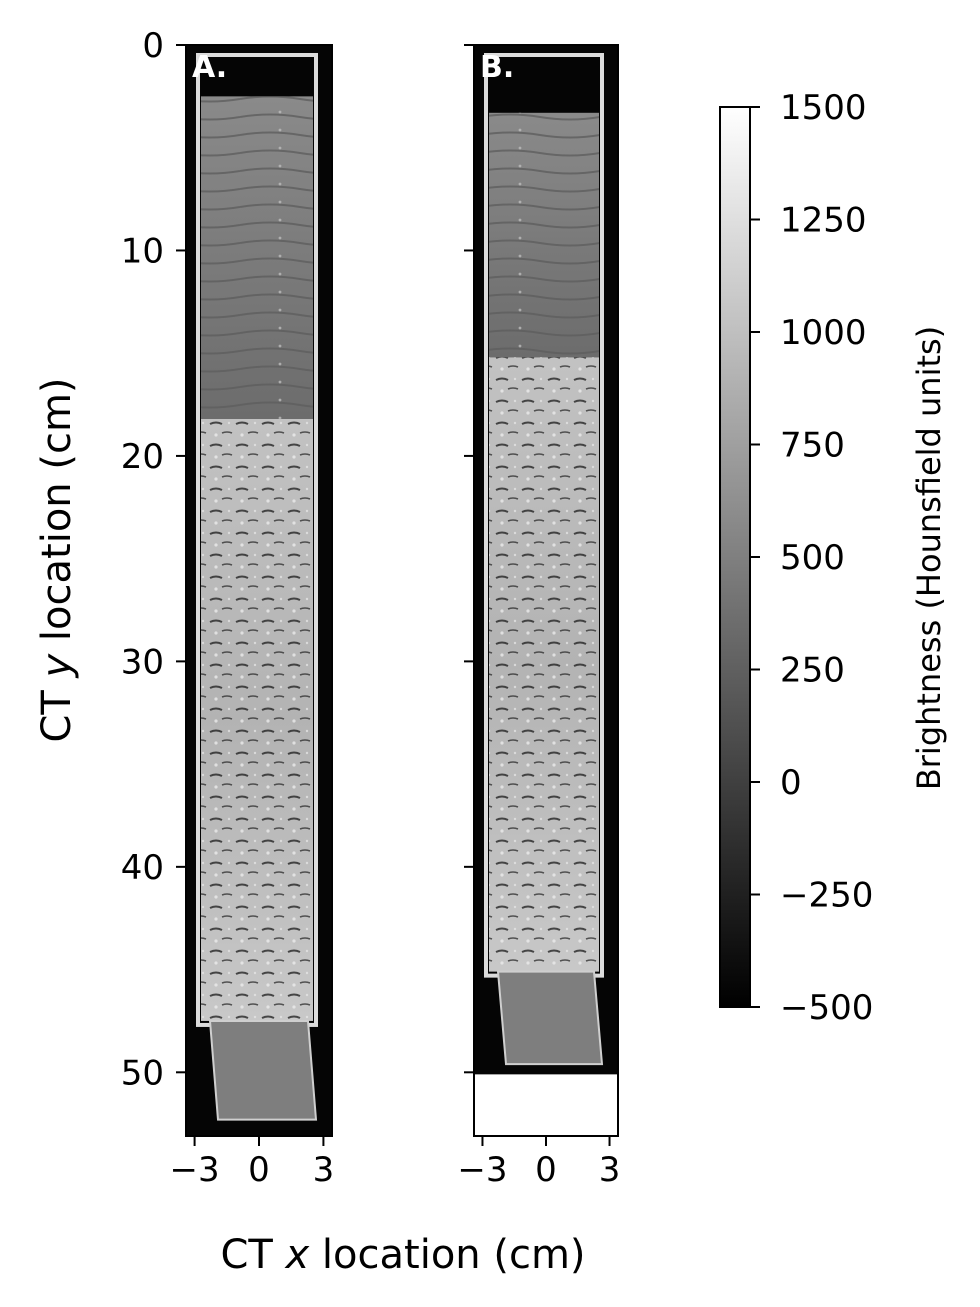 Image resolution: width=980 pixels, height=1307 pixels. I want to click on colorbar-tick-label: 0, so click(791, 783).